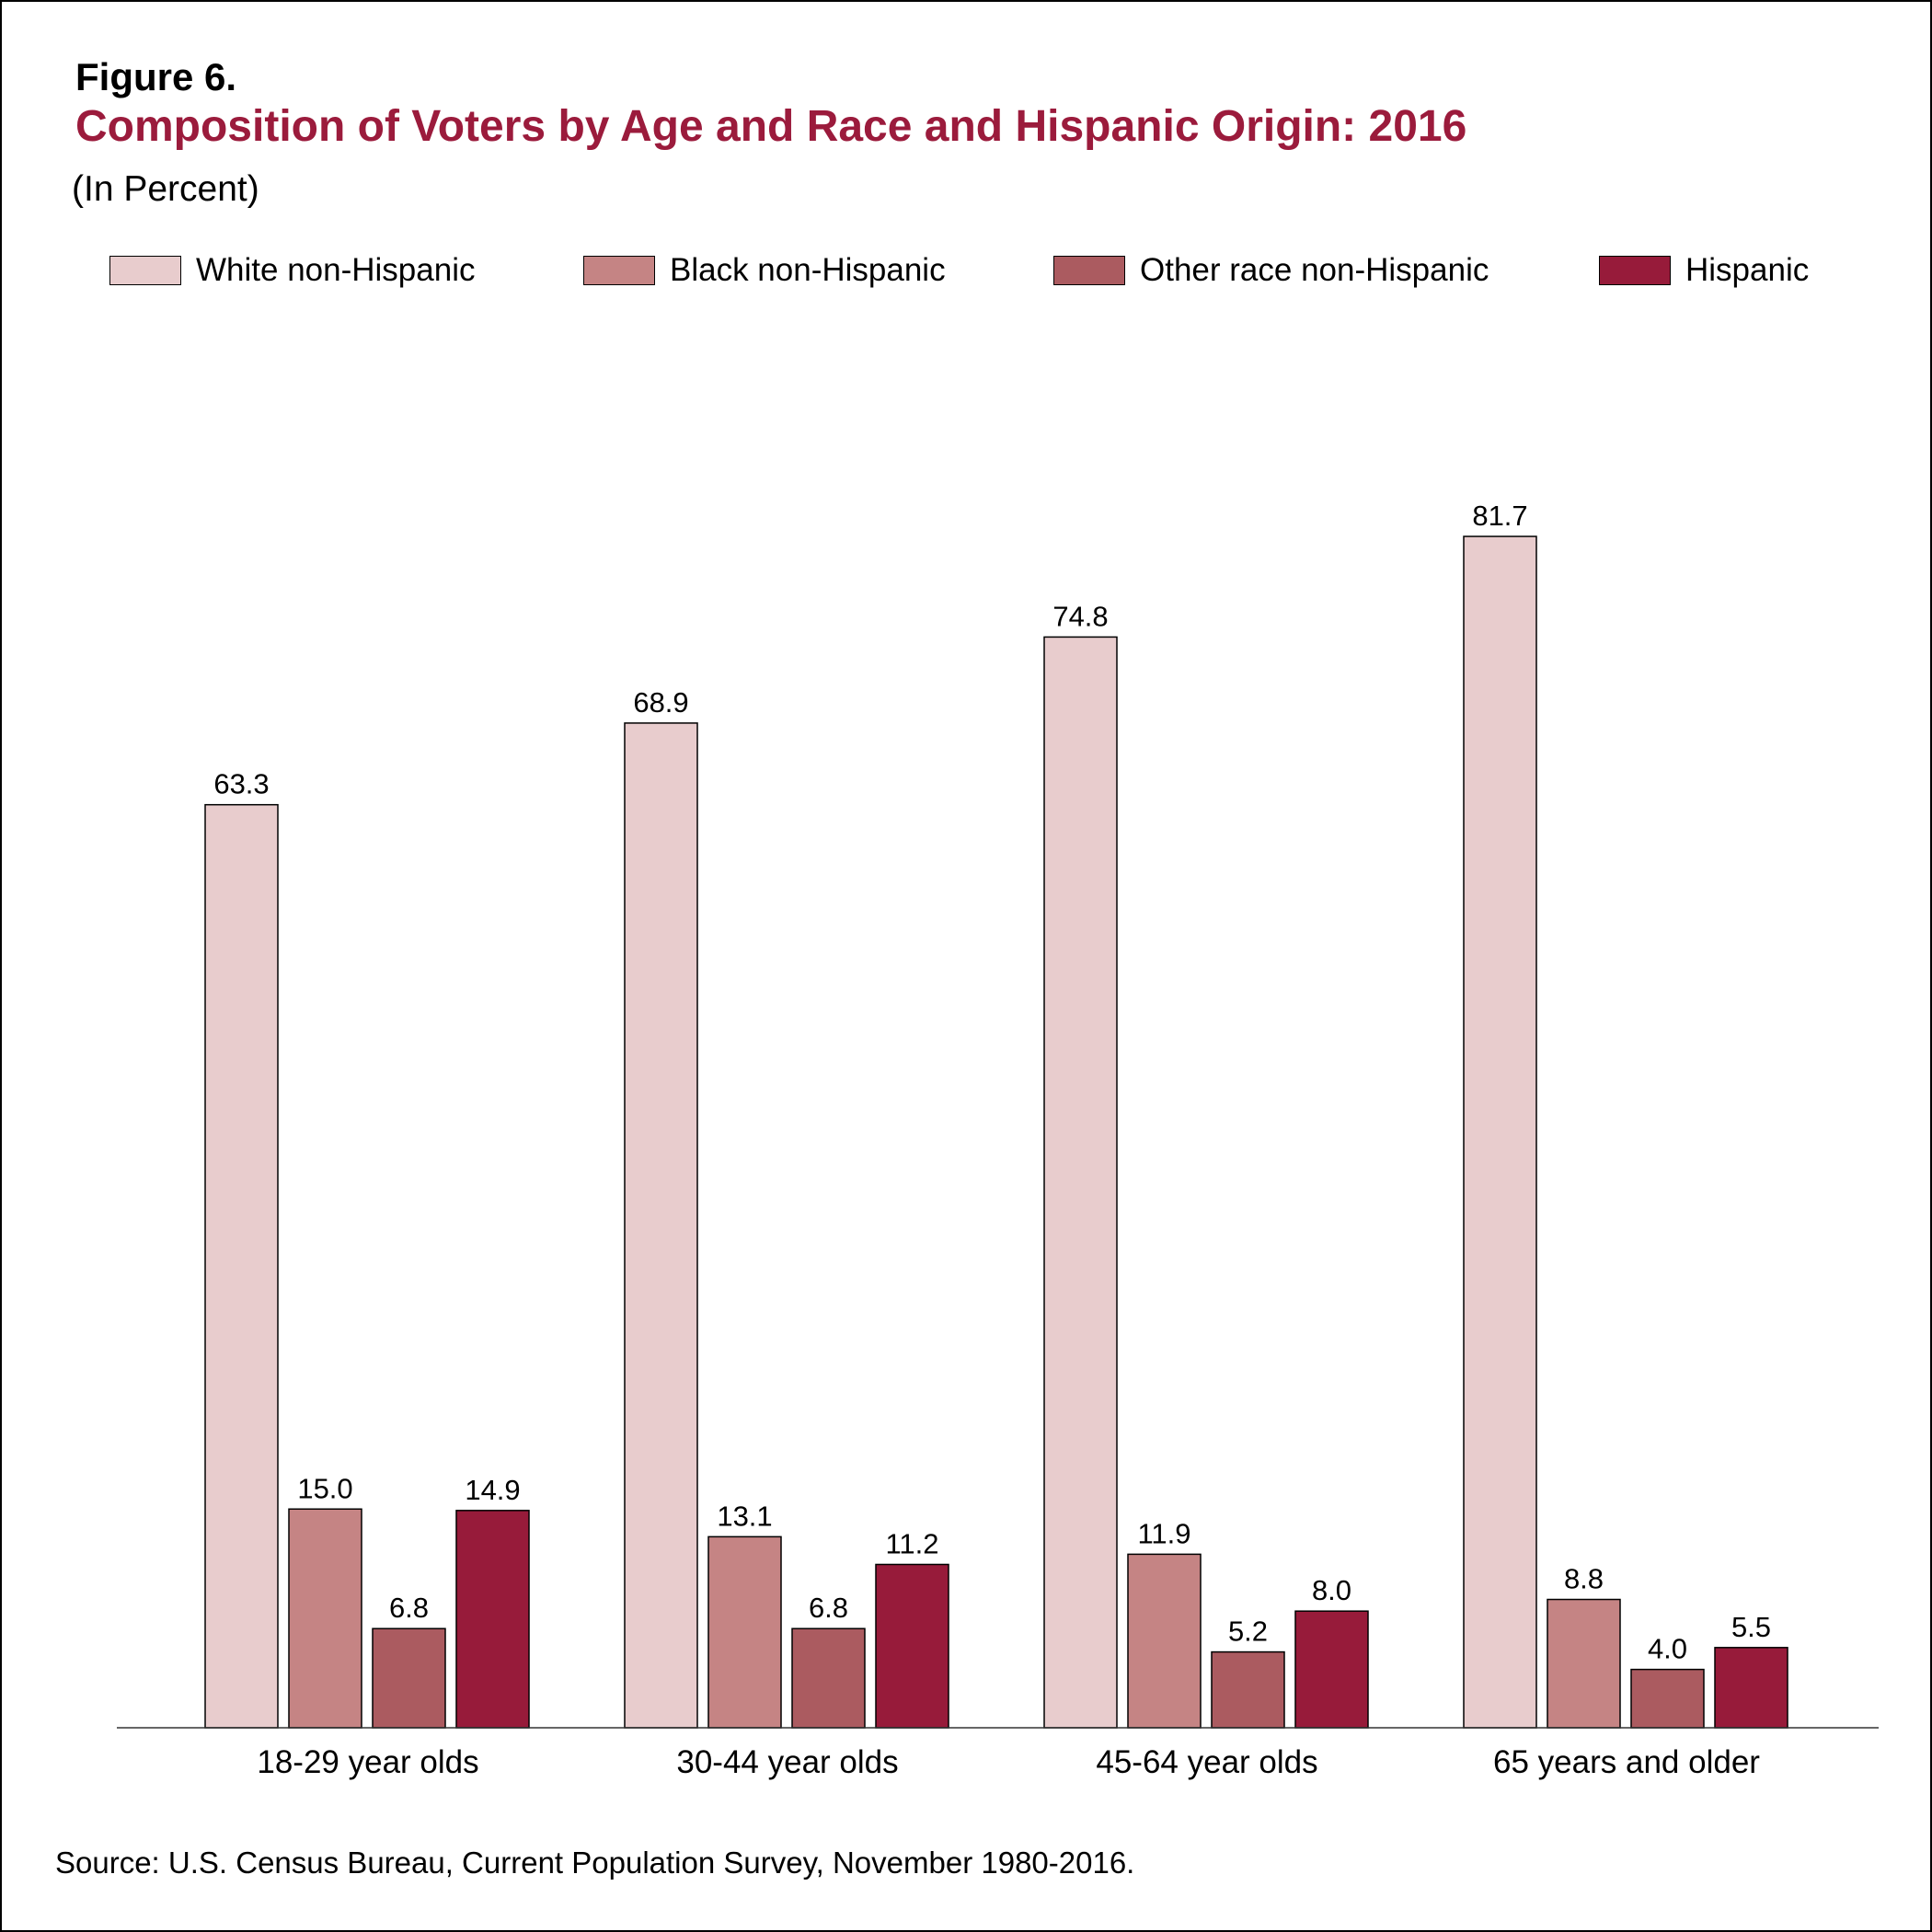 The width and height of the screenshot is (1932, 1932). Describe the element at coordinates (1089, 270) in the screenshot. I see `legend-swatch-other` at that location.